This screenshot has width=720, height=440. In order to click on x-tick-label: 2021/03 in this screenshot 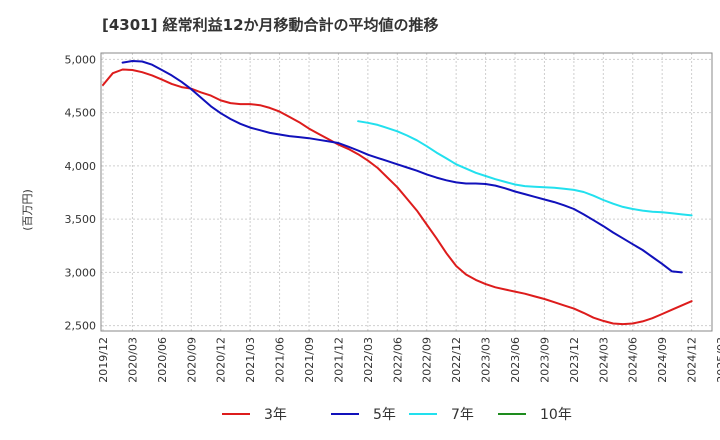, I will do `click(250, 360)`.